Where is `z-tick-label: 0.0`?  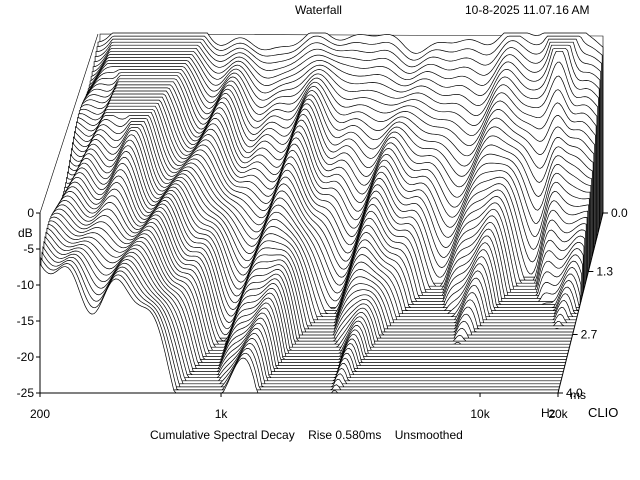
z-tick-label: 0.0 is located at coordinates (619, 213).